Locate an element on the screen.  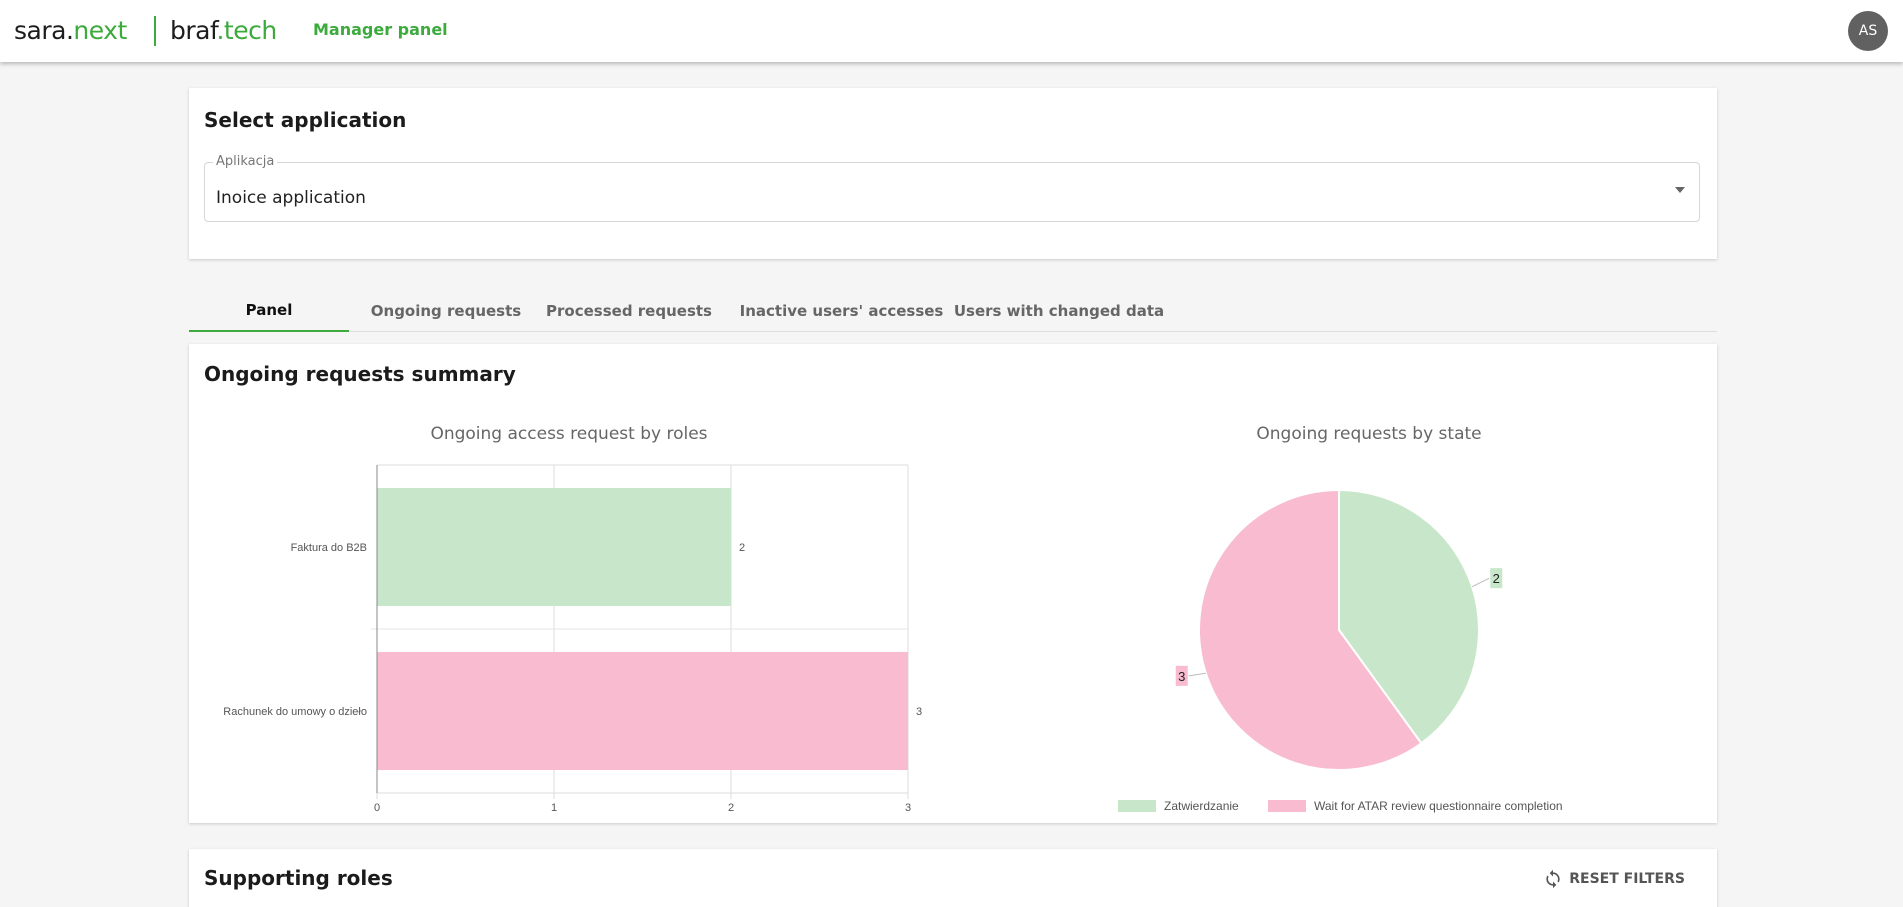
tab-panel: Panel is located at coordinates (269, 311).